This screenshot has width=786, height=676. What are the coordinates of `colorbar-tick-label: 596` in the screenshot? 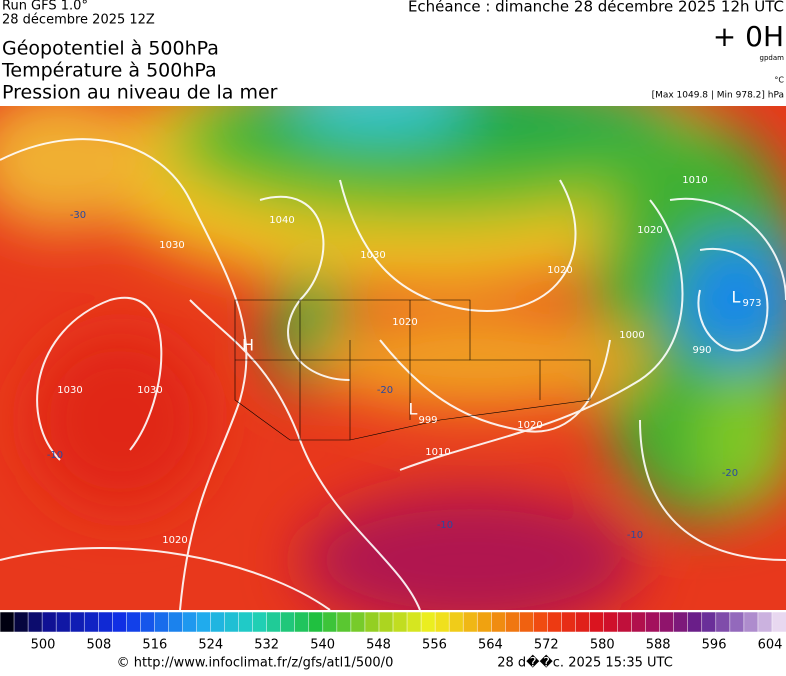 It's located at (714, 645).